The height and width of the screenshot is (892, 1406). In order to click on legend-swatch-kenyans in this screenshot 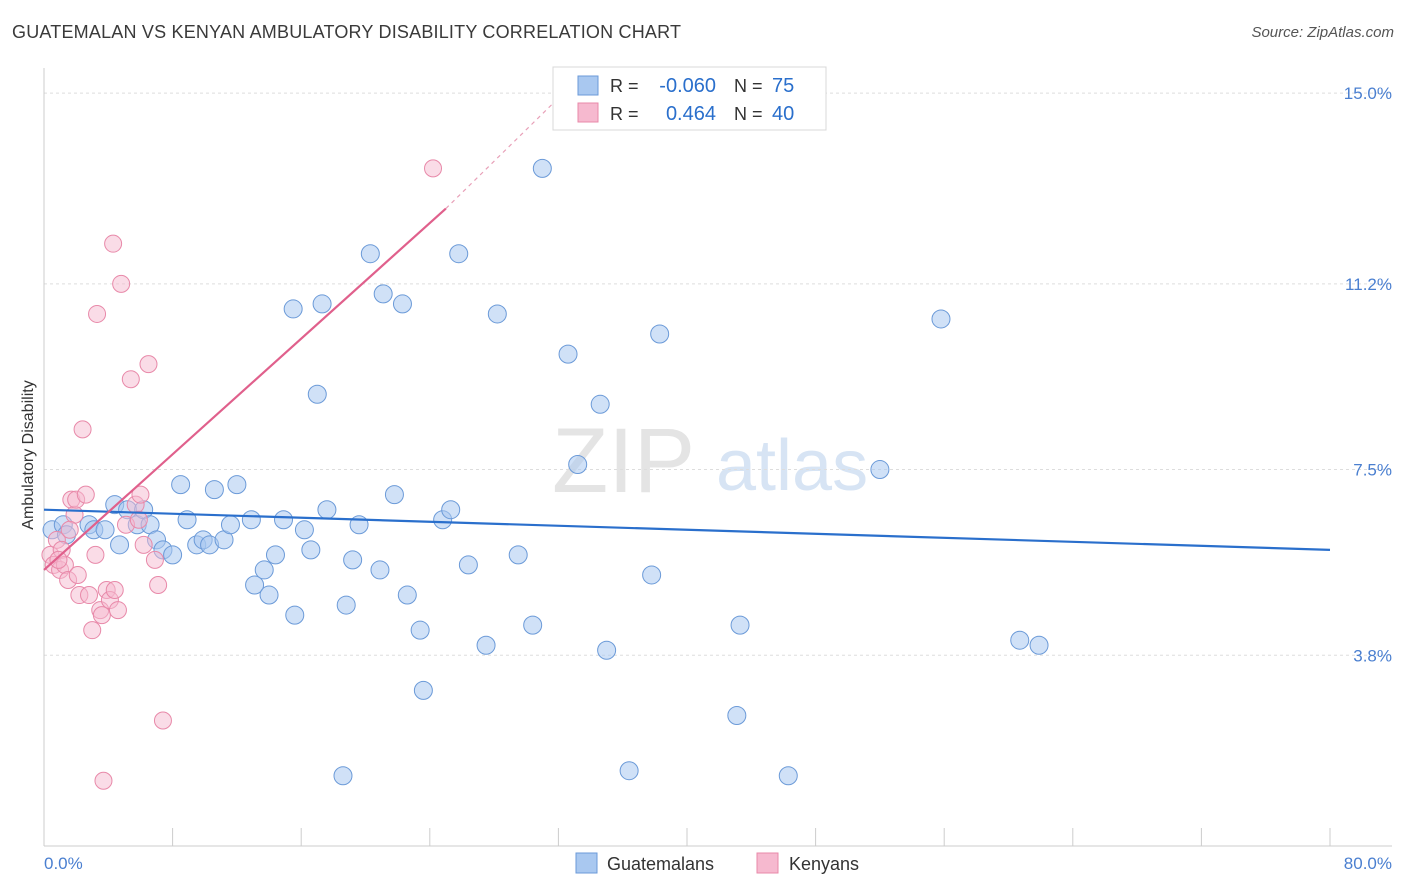, I will do `click(588, 112)`.